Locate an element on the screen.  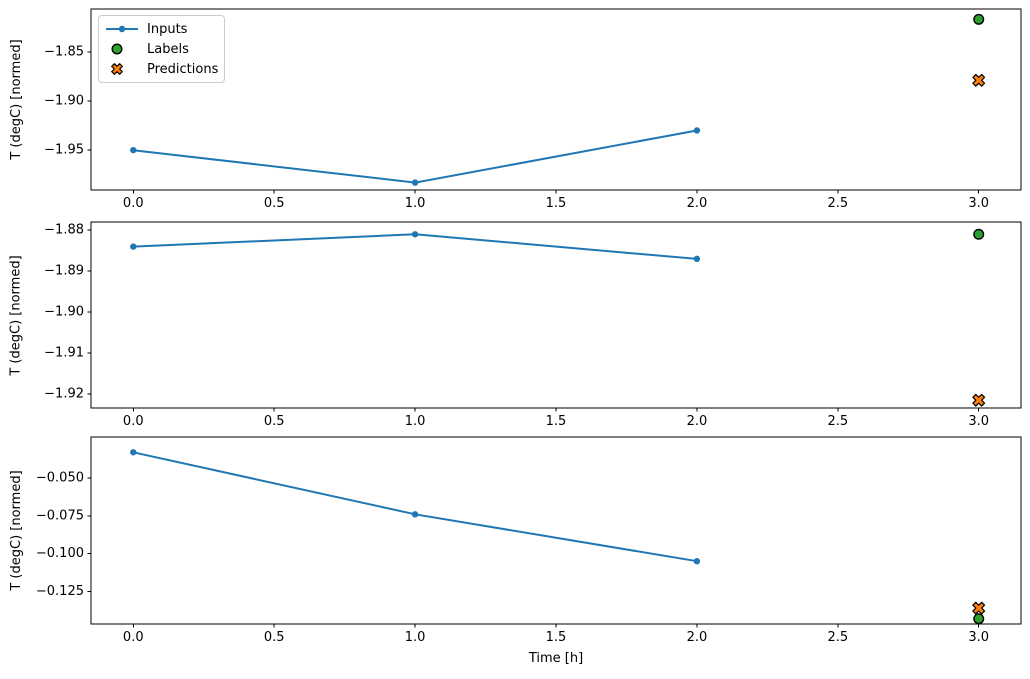
y-axis-label-subplot-1: T (degC) [normed] is located at coordinates (16, 99).